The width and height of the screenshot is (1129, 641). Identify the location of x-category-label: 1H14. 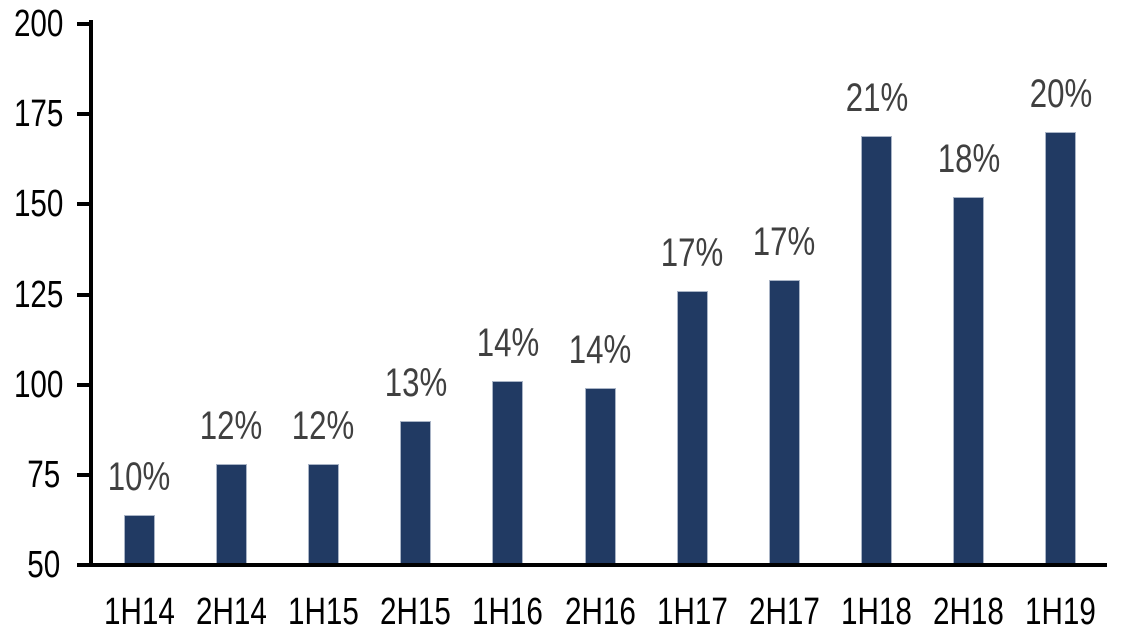
(139, 612).